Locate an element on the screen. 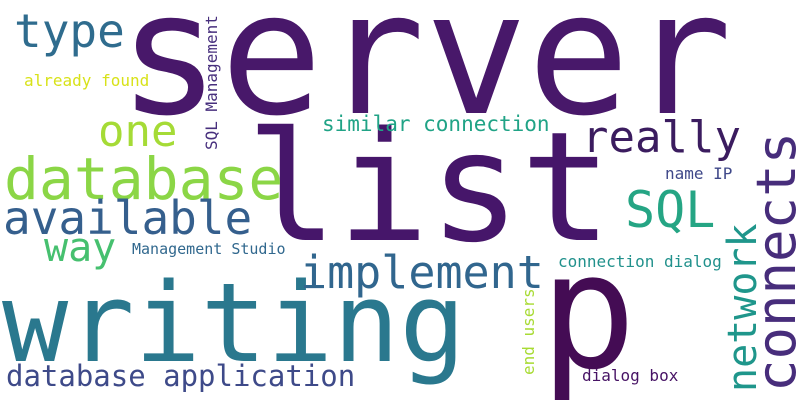  word-sql: SQL is located at coordinates (670, 210).